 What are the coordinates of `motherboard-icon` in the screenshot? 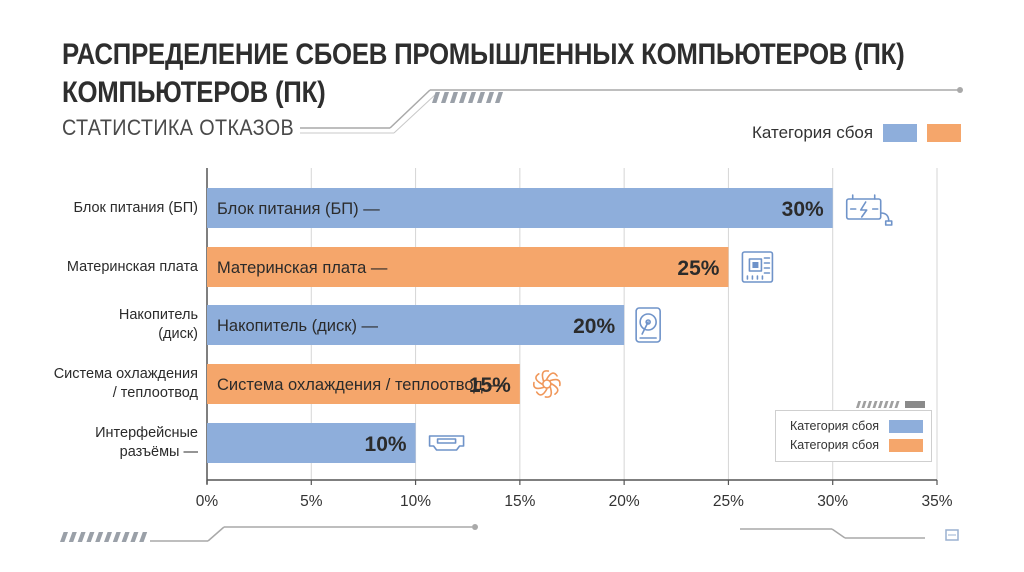 It's located at (757, 267).